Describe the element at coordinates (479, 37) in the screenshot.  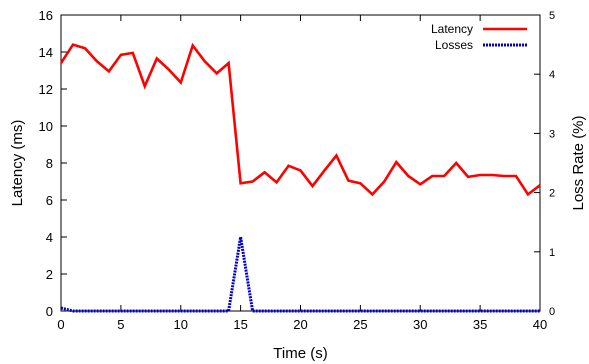
I see `legend: Latency Losses` at that location.